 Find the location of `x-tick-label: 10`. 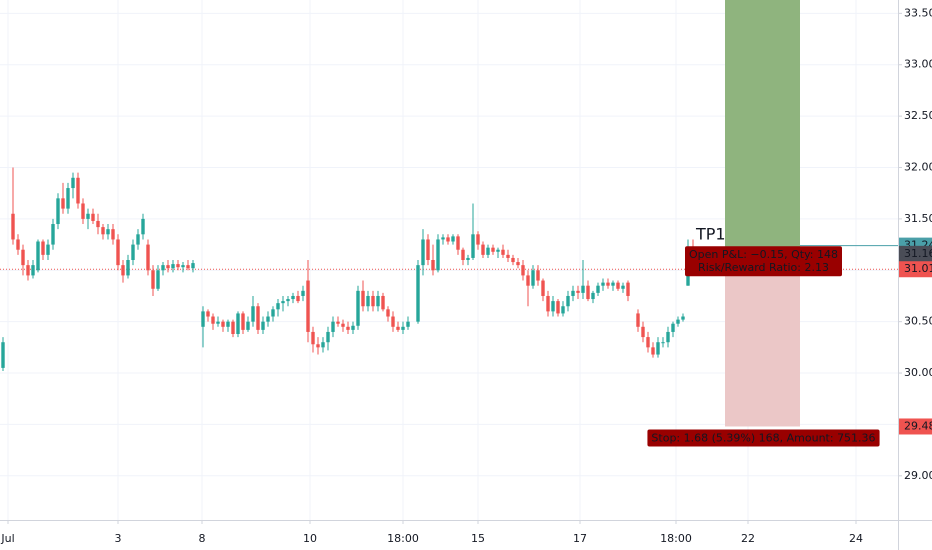

x-tick-label: 10 is located at coordinates (310, 538).